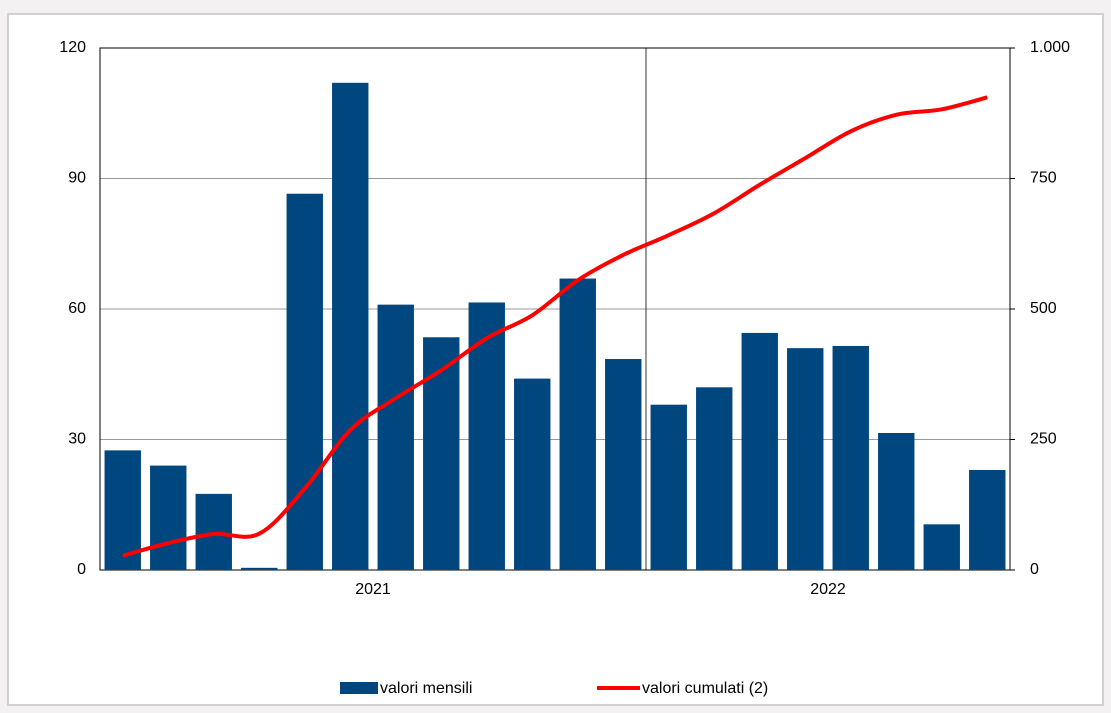 The width and height of the screenshot is (1111, 713). I want to click on legend-label: valori cumulati (2), so click(705, 688).